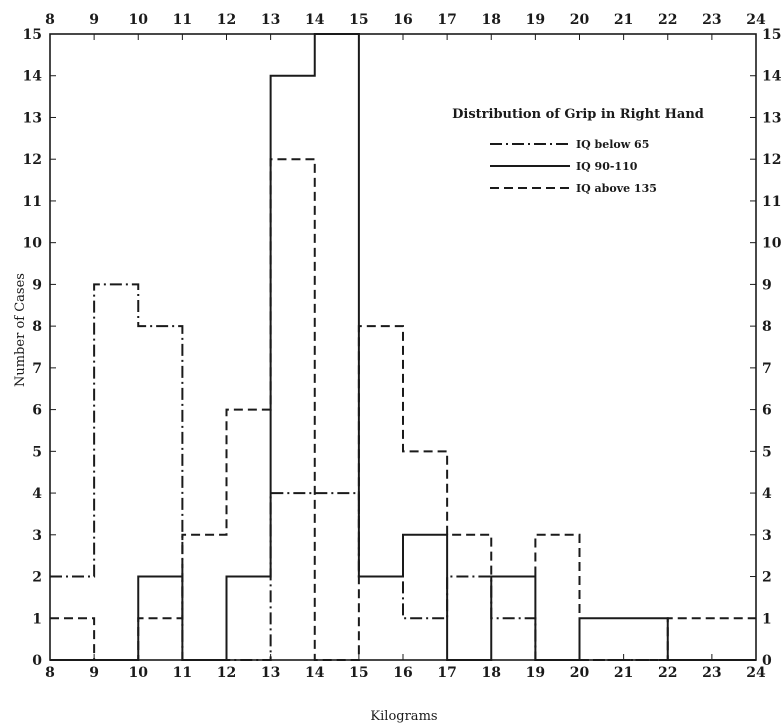 The height and width of the screenshot is (725, 782). Describe the element at coordinates (535, 20) in the screenshot. I see `x-tick-label-top: 19` at that location.